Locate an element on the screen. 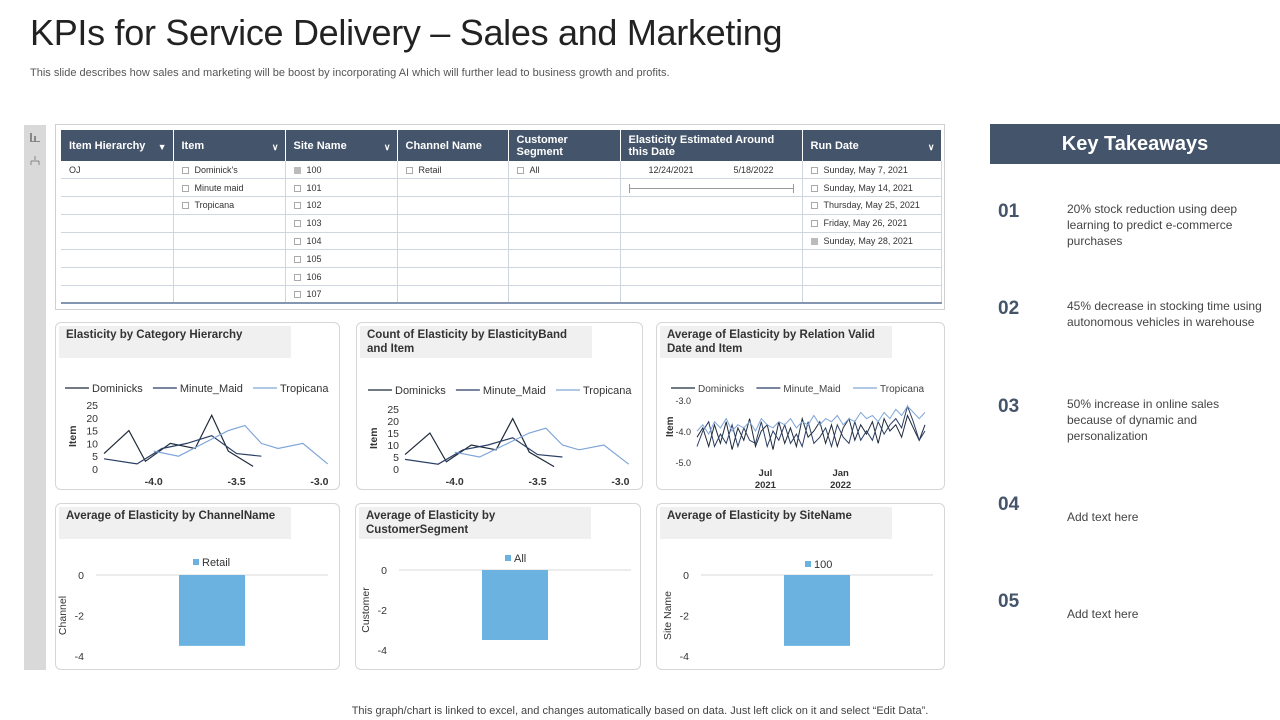  table-cell: OJ is located at coordinates (117, 170).